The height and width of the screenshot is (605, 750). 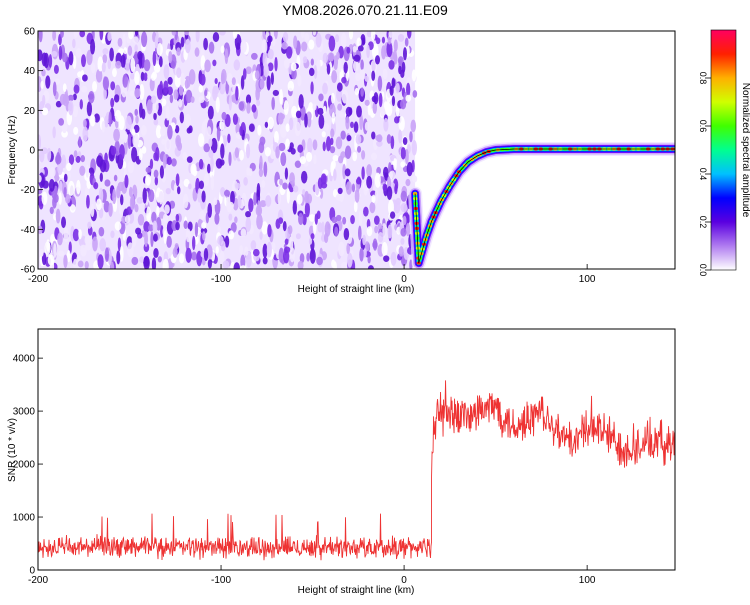 What do you see at coordinates (703, 126) in the screenshot?
I see `colorbar-tick-label: 0.6` at bounding box center [703, 126].